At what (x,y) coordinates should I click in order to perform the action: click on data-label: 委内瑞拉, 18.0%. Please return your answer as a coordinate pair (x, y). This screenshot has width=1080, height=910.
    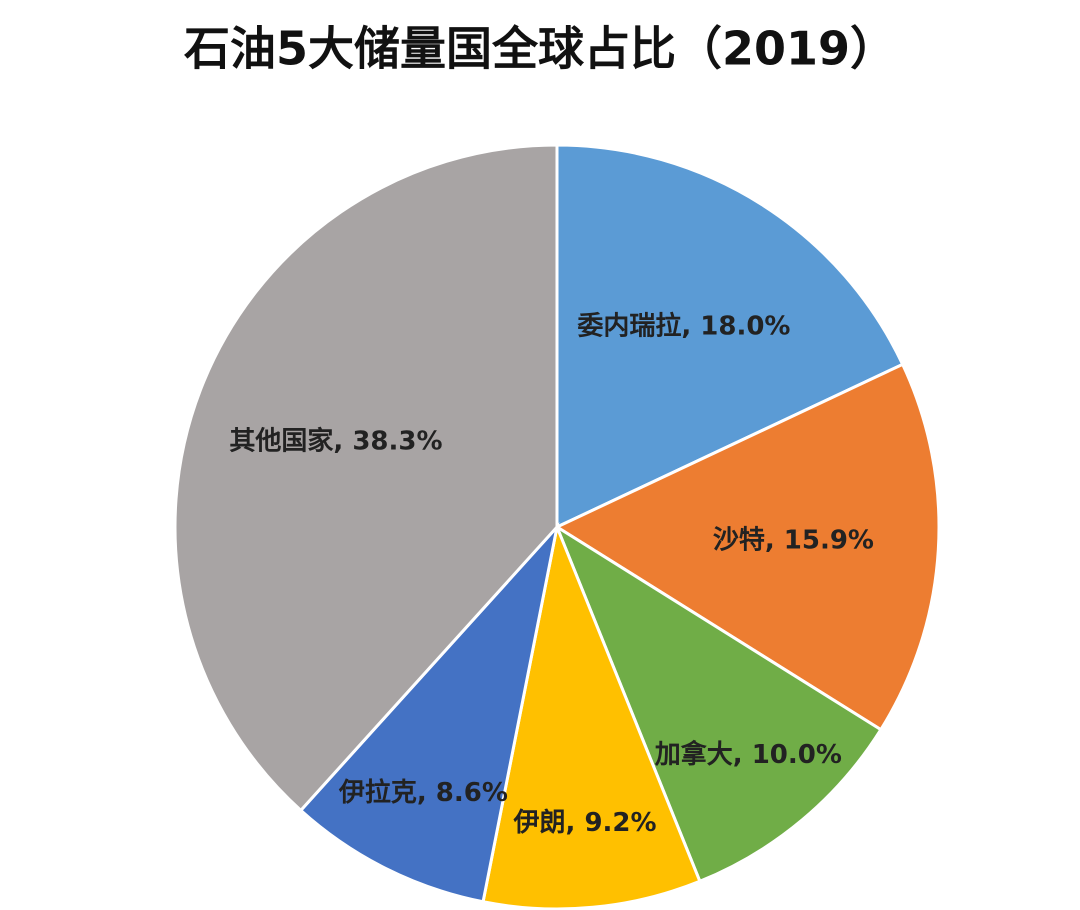
    Looking at the image, I should click on (683, 326).